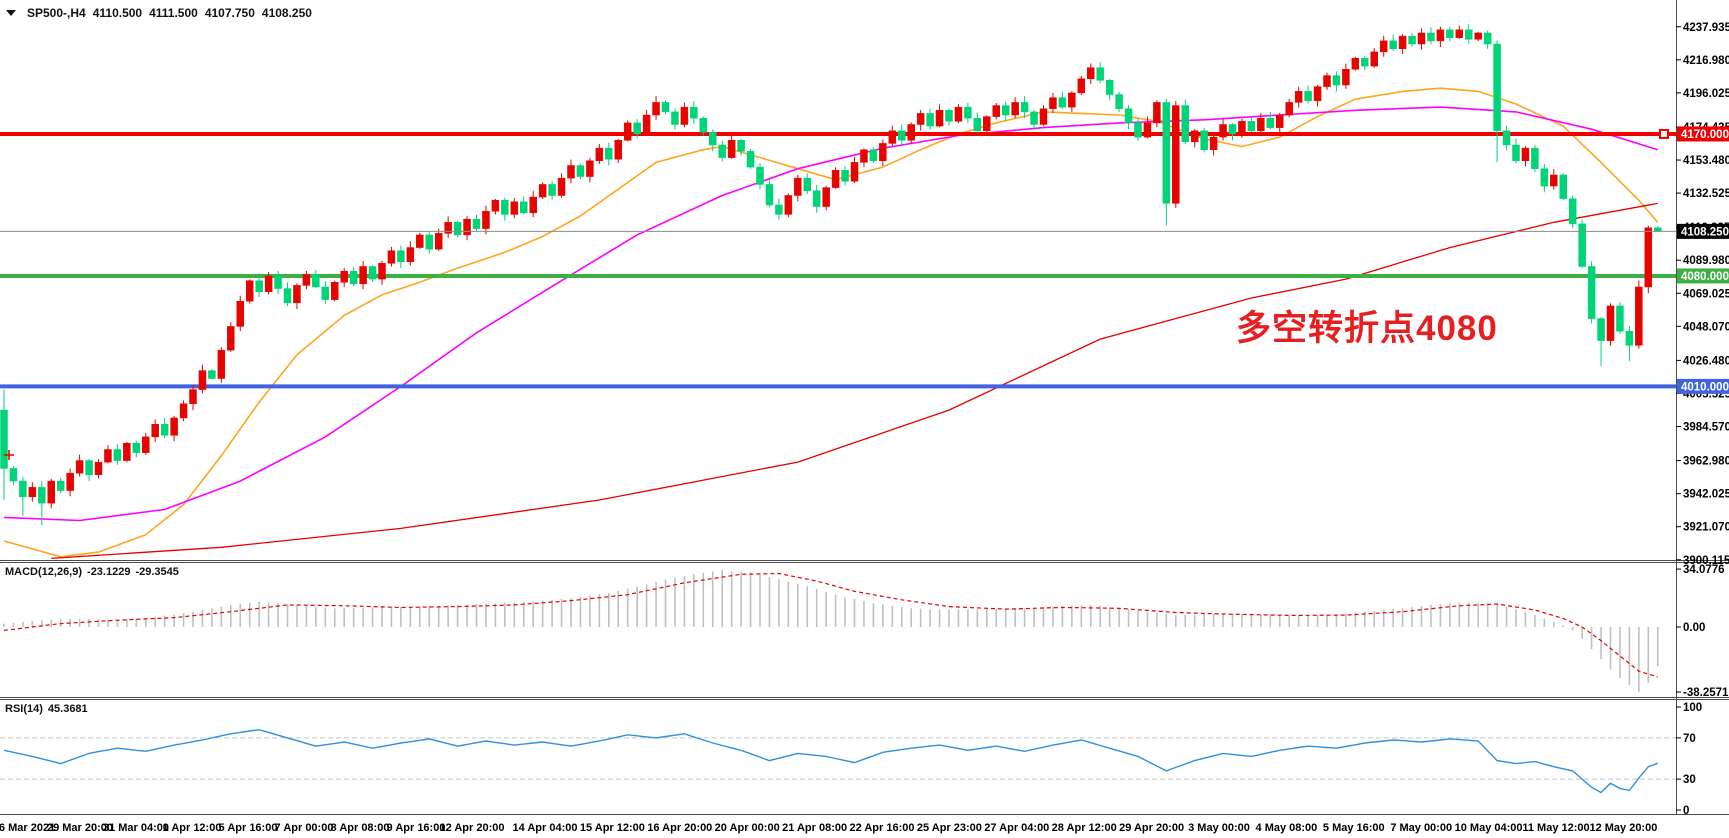  Describe the element at coordinates (1016, 828) in the screenshot. I see `time-axis-label: 27 Apr 04:00` at that location.